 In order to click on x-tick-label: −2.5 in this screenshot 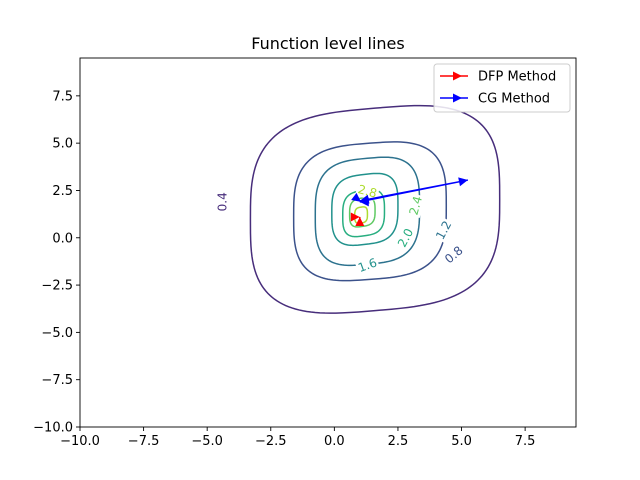, I will do `click(271, 441)`.